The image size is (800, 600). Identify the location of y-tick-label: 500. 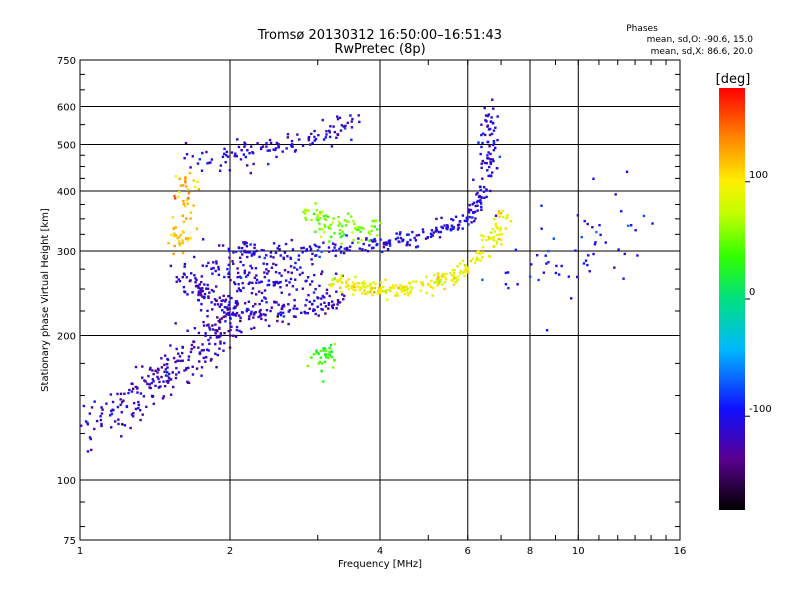
(66, 146).